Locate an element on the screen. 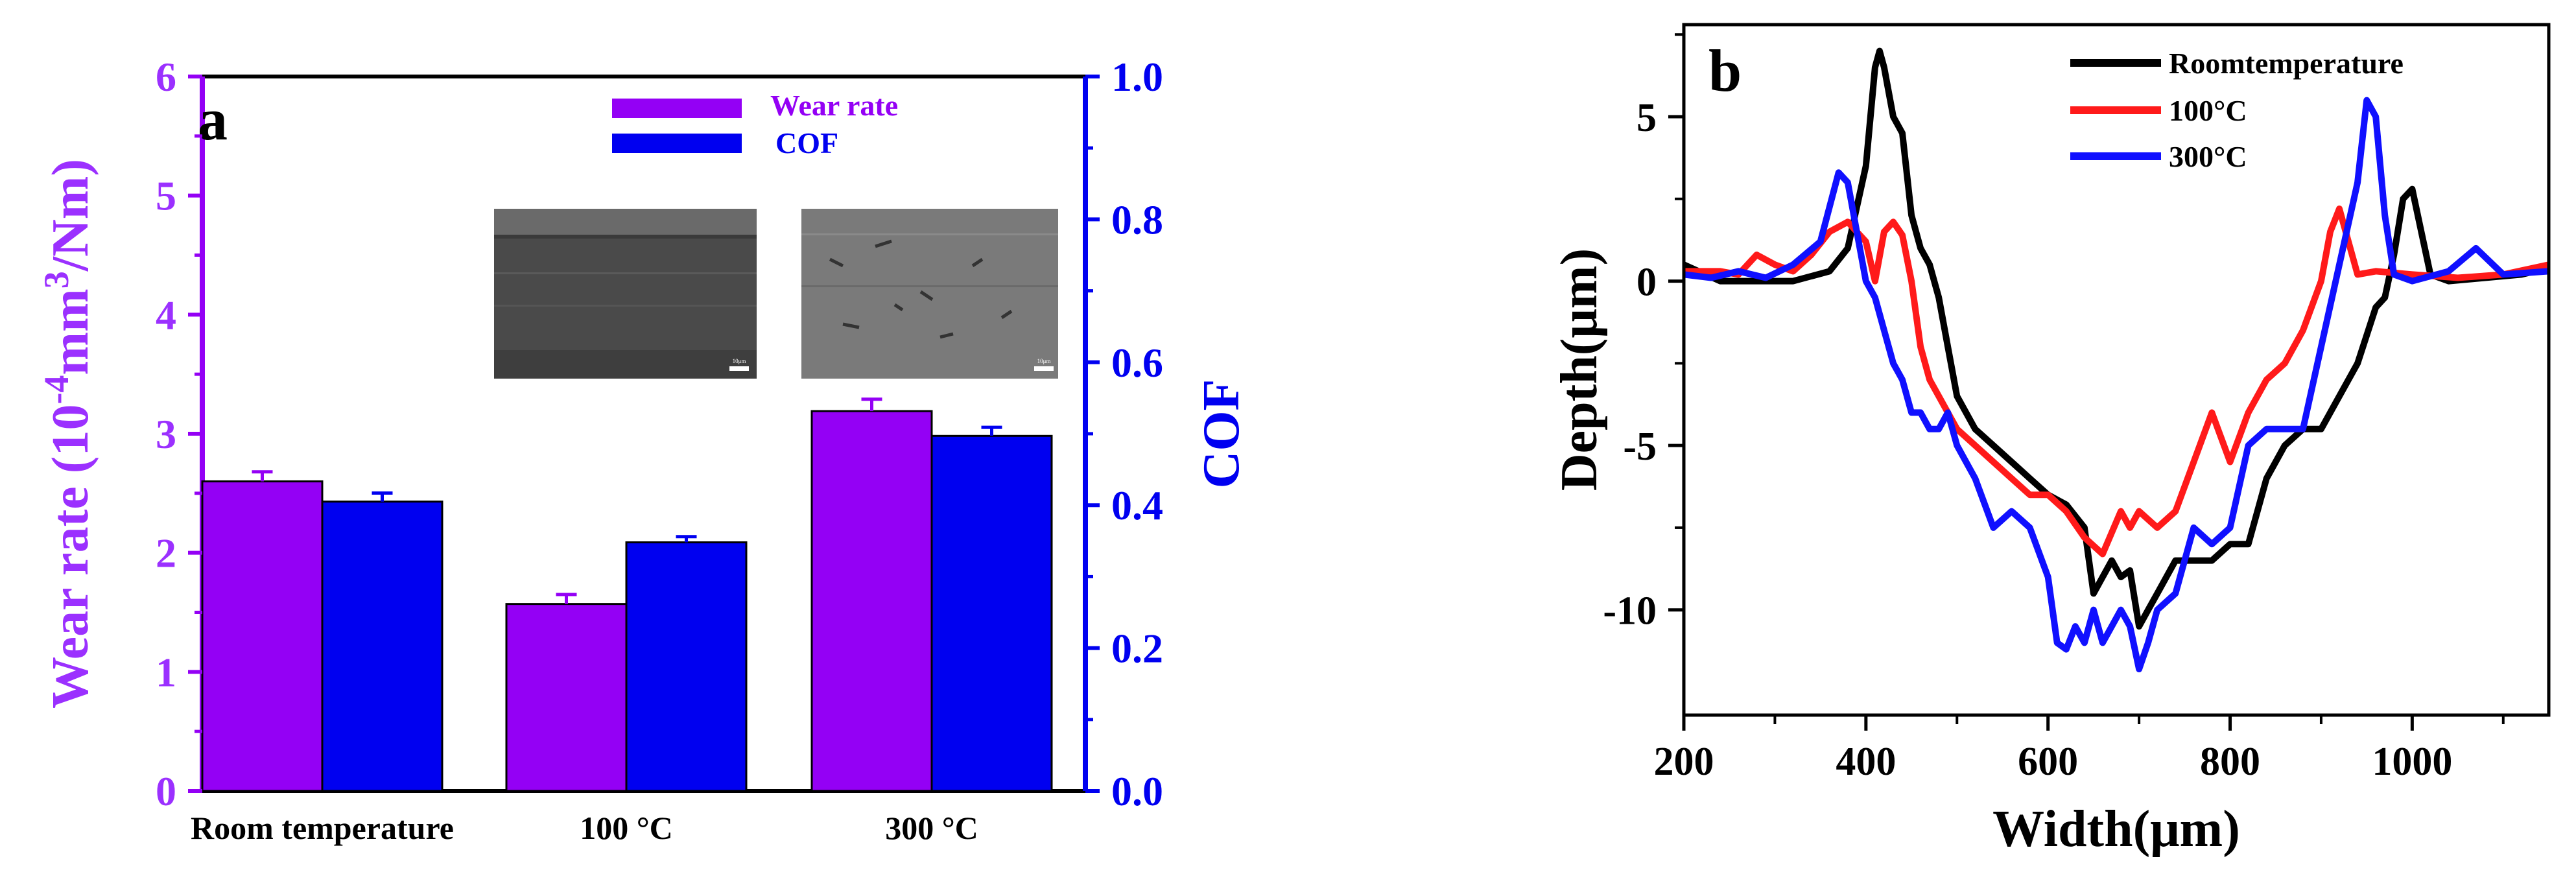  error-bar-cof-100-c is located at coordinates (686, 539).